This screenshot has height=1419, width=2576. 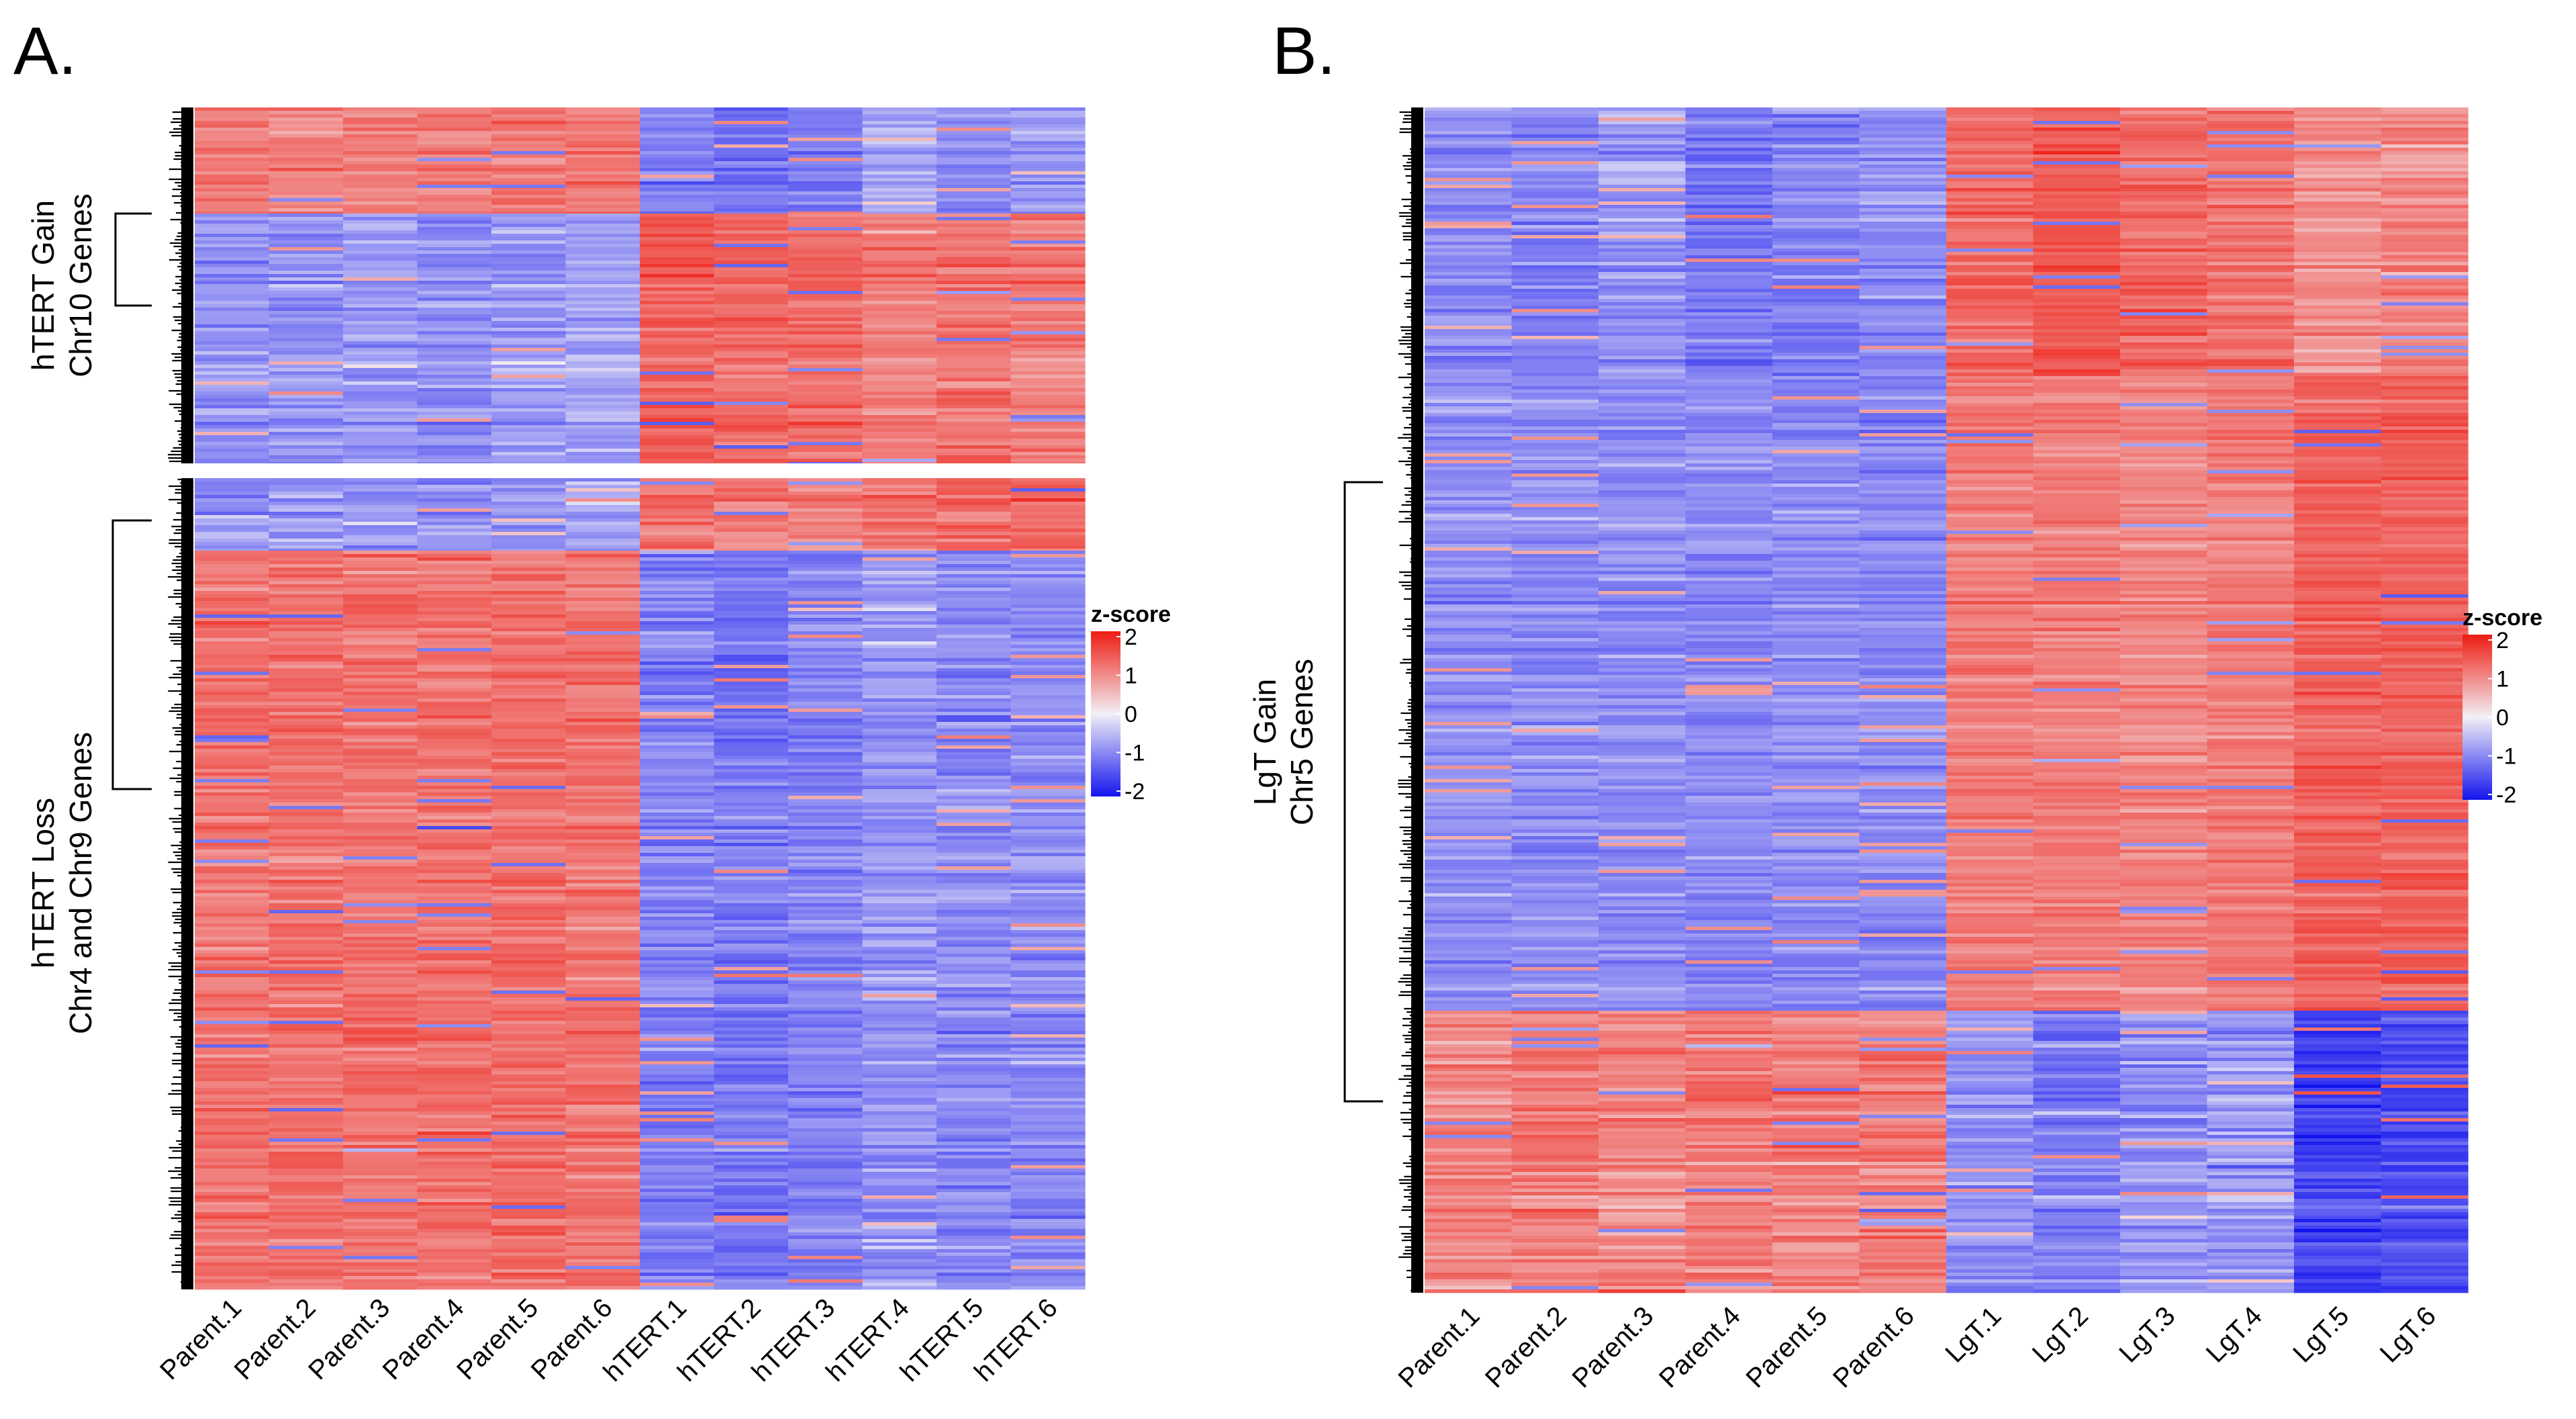 What do you see at coordinates (43, 883) in the screenshot?
I see `panel-a-cluster-2-label: hTERT Loss` at bounding box center [43, 883].